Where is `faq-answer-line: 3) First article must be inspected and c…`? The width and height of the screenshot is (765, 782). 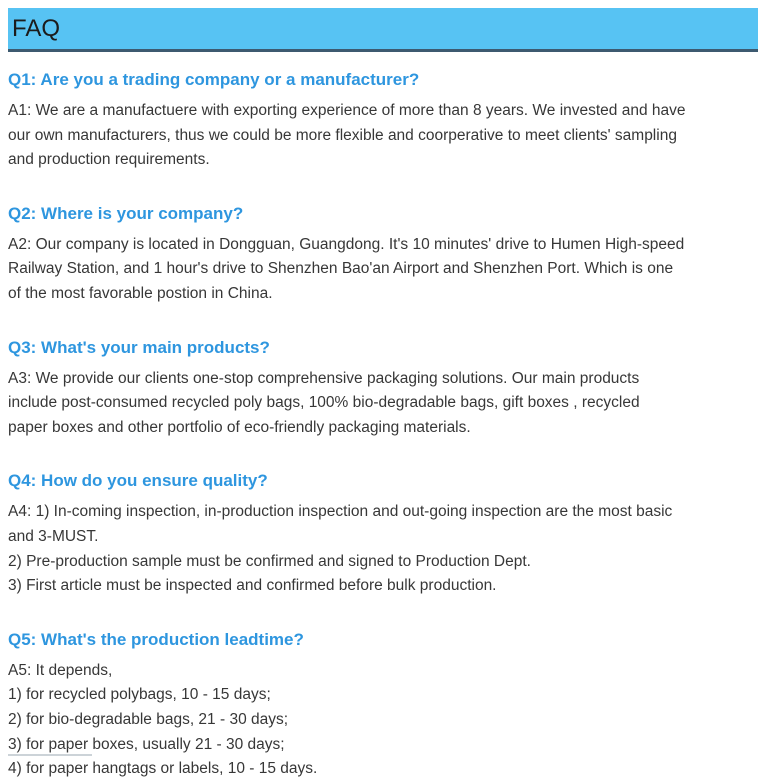 faq-answer-line: 3) First article must be inspected and c… is located at coordinates (252, 586).